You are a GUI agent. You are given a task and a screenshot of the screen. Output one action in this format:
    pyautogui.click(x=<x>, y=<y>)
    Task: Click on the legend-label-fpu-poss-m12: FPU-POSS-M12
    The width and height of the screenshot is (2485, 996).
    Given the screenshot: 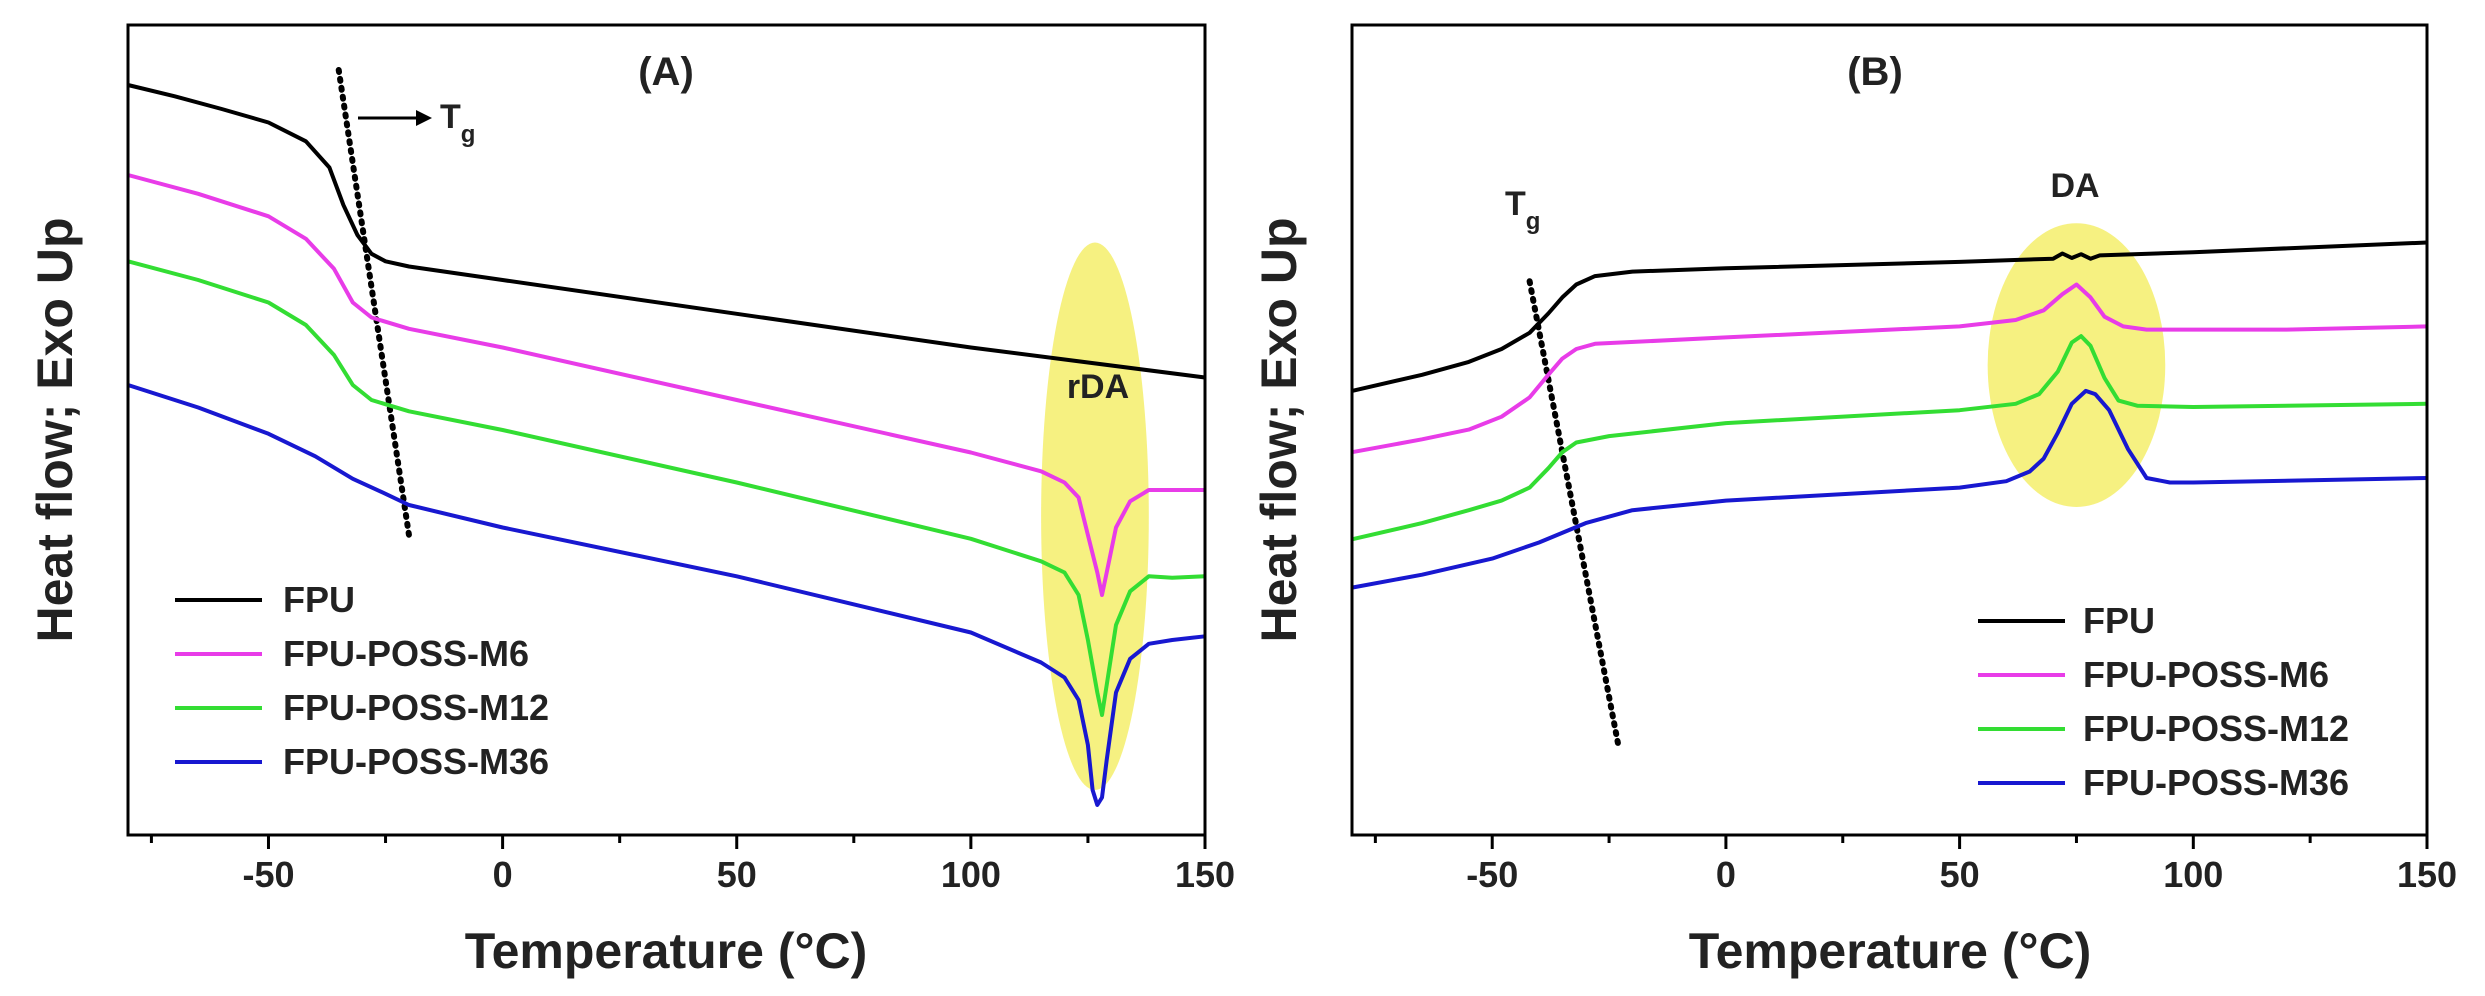 What is the action you would take?
    pyautogui.click(x=416, y=707)
    